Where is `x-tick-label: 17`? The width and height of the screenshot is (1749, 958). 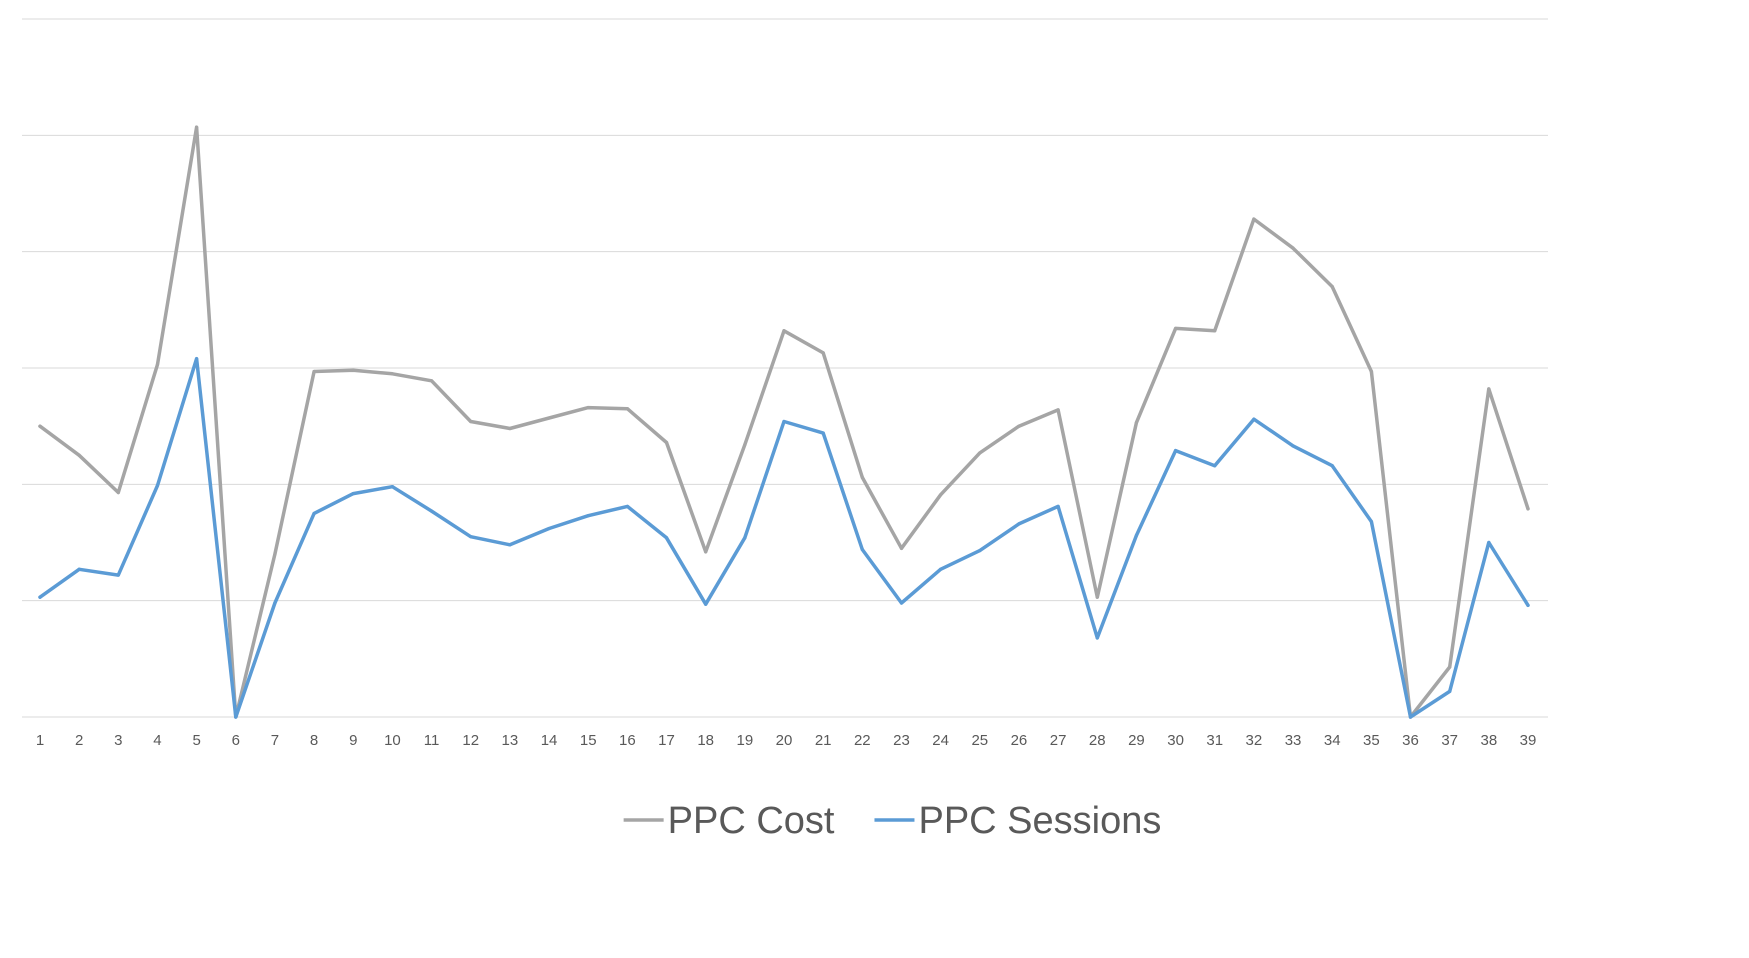 x-tick-label: 17 is located at coordinates (666, 740).